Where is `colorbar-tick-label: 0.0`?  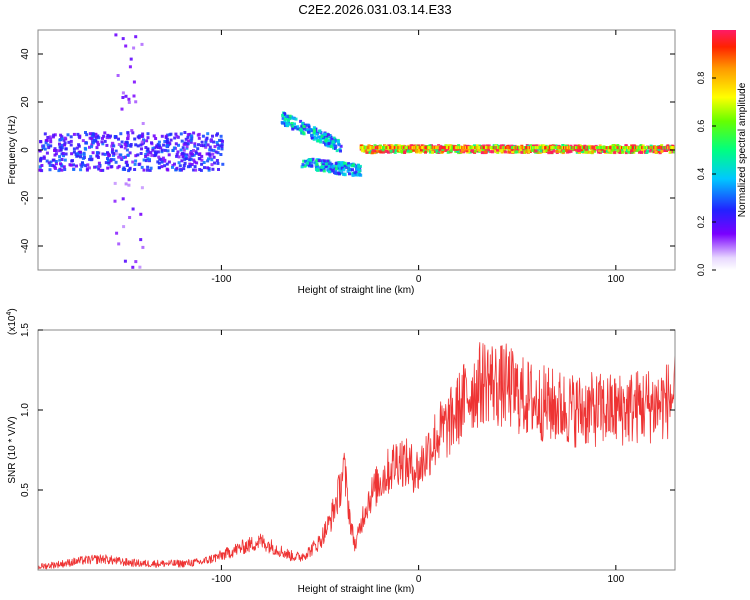 colorbar-tick-label: 0.0 is located at coordinates (701, 270).